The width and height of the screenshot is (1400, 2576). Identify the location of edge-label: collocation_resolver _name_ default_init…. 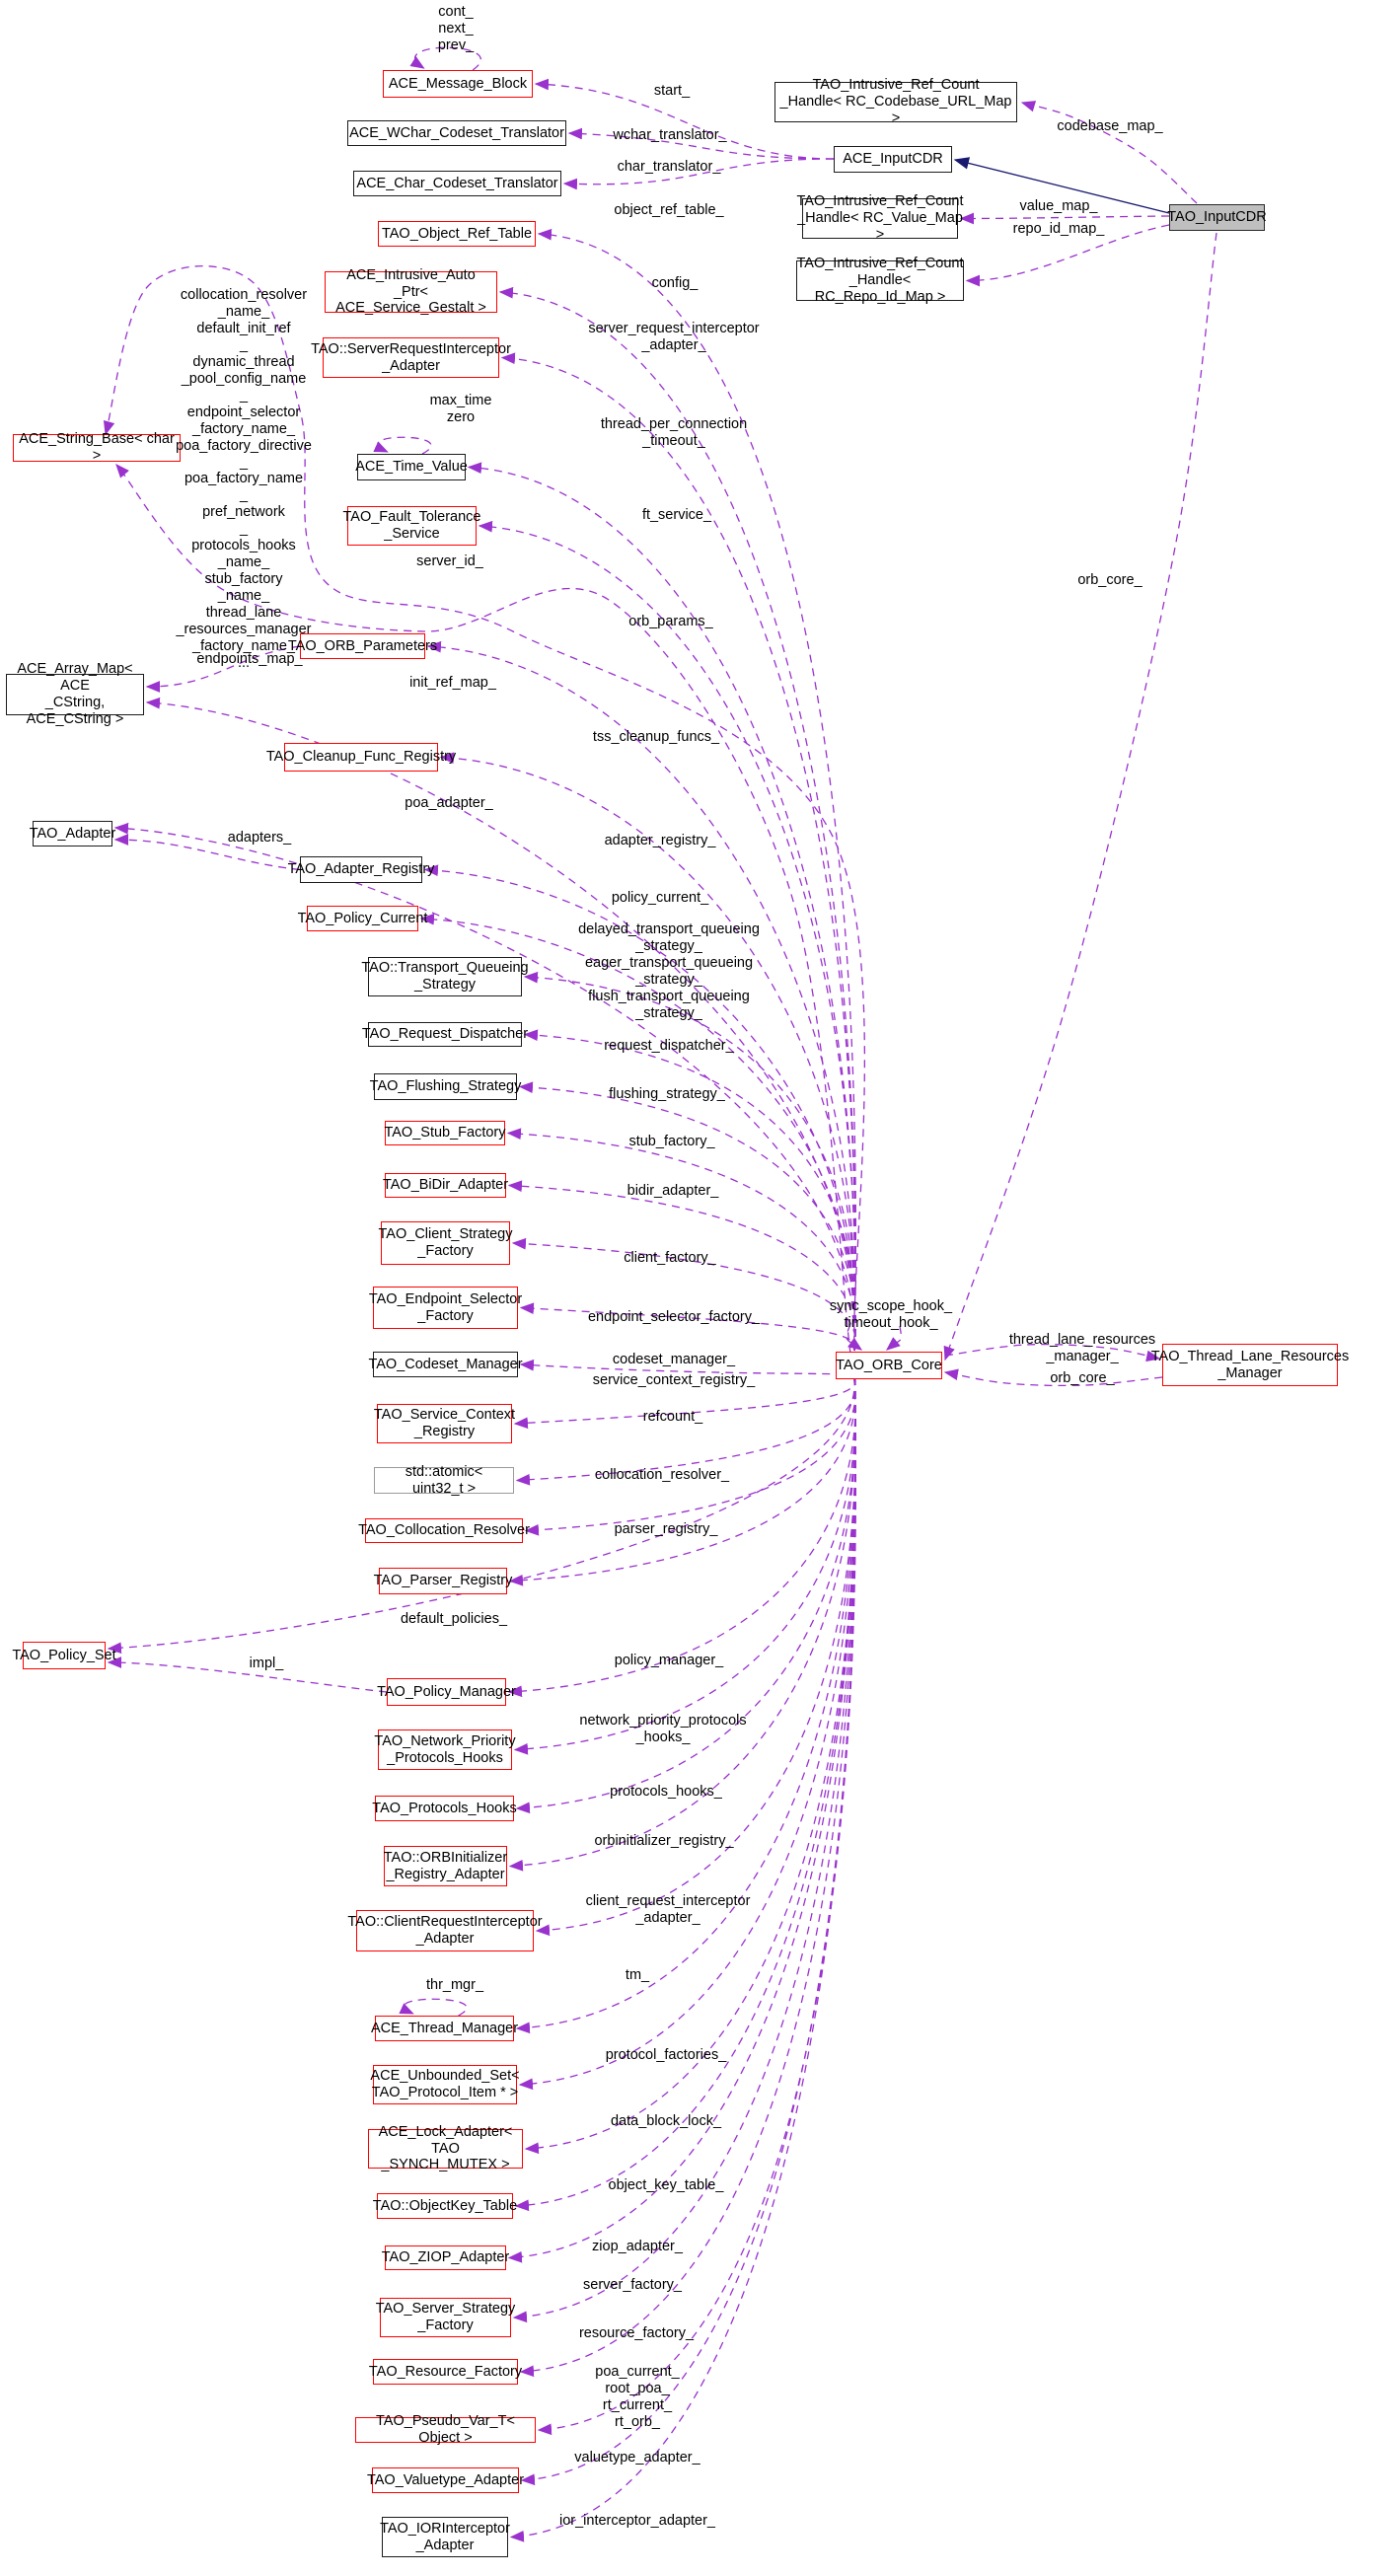
(244, 479).